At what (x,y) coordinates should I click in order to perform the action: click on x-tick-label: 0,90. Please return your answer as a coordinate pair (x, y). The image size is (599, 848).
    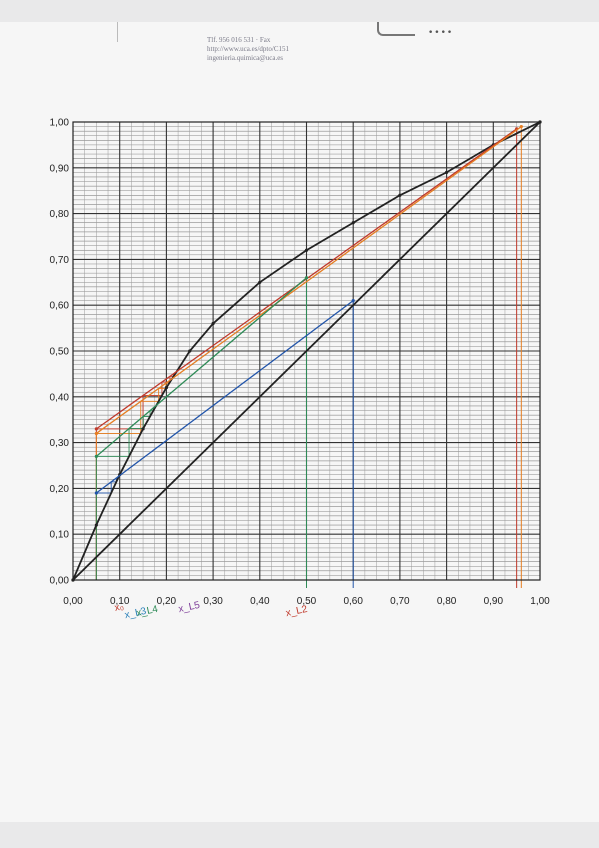
    Looking at the image, I should click on (494, 601).